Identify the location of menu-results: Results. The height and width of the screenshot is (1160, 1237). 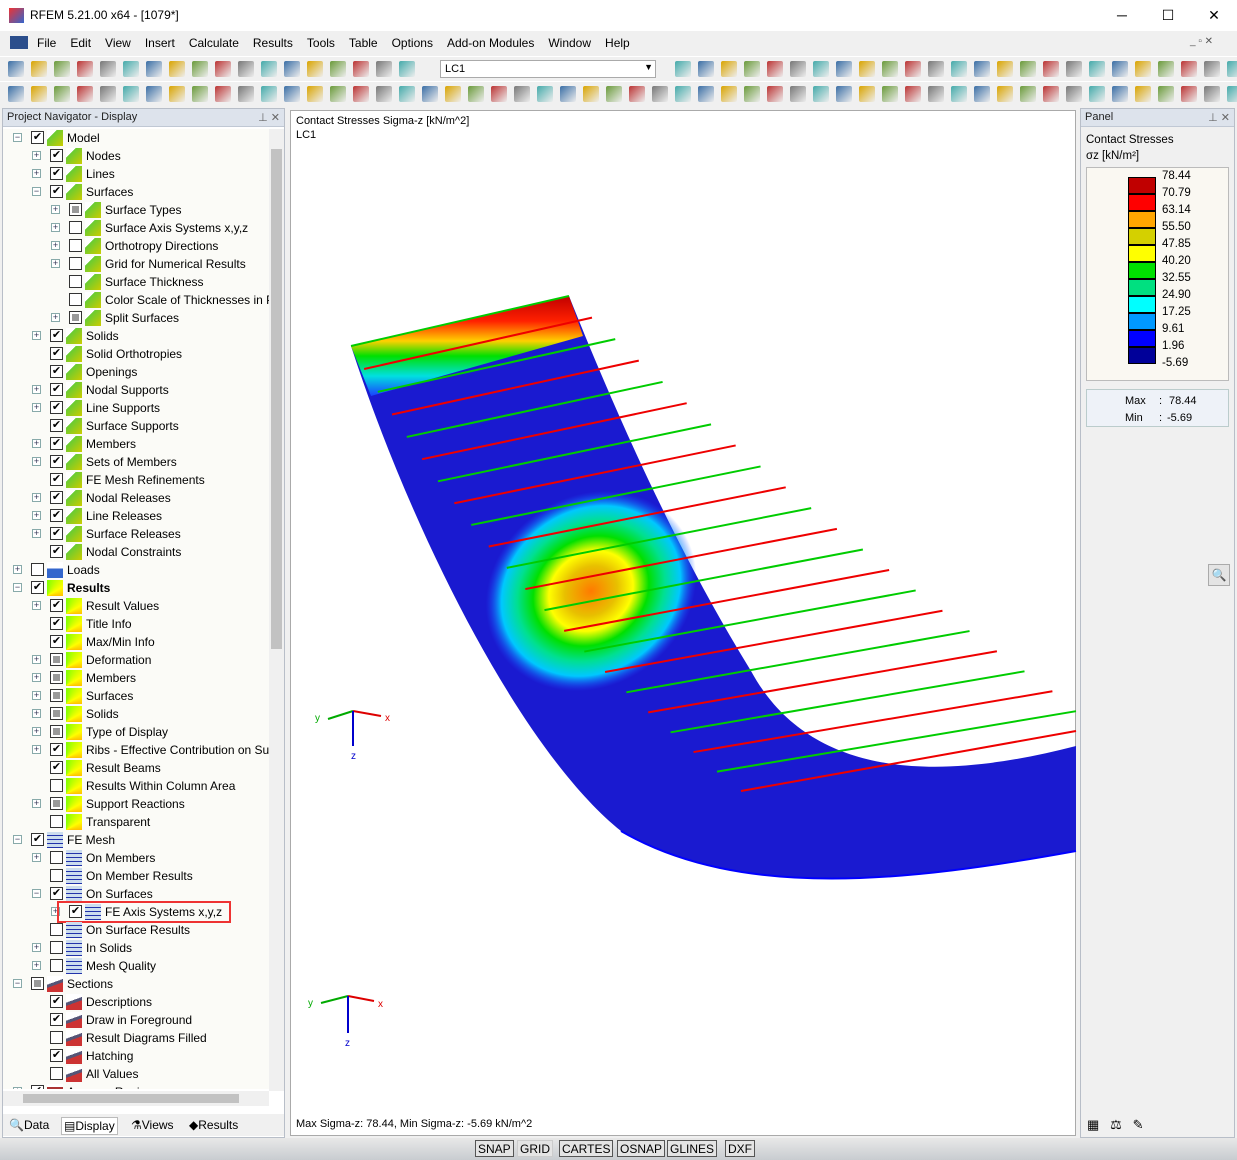
(272, 43).